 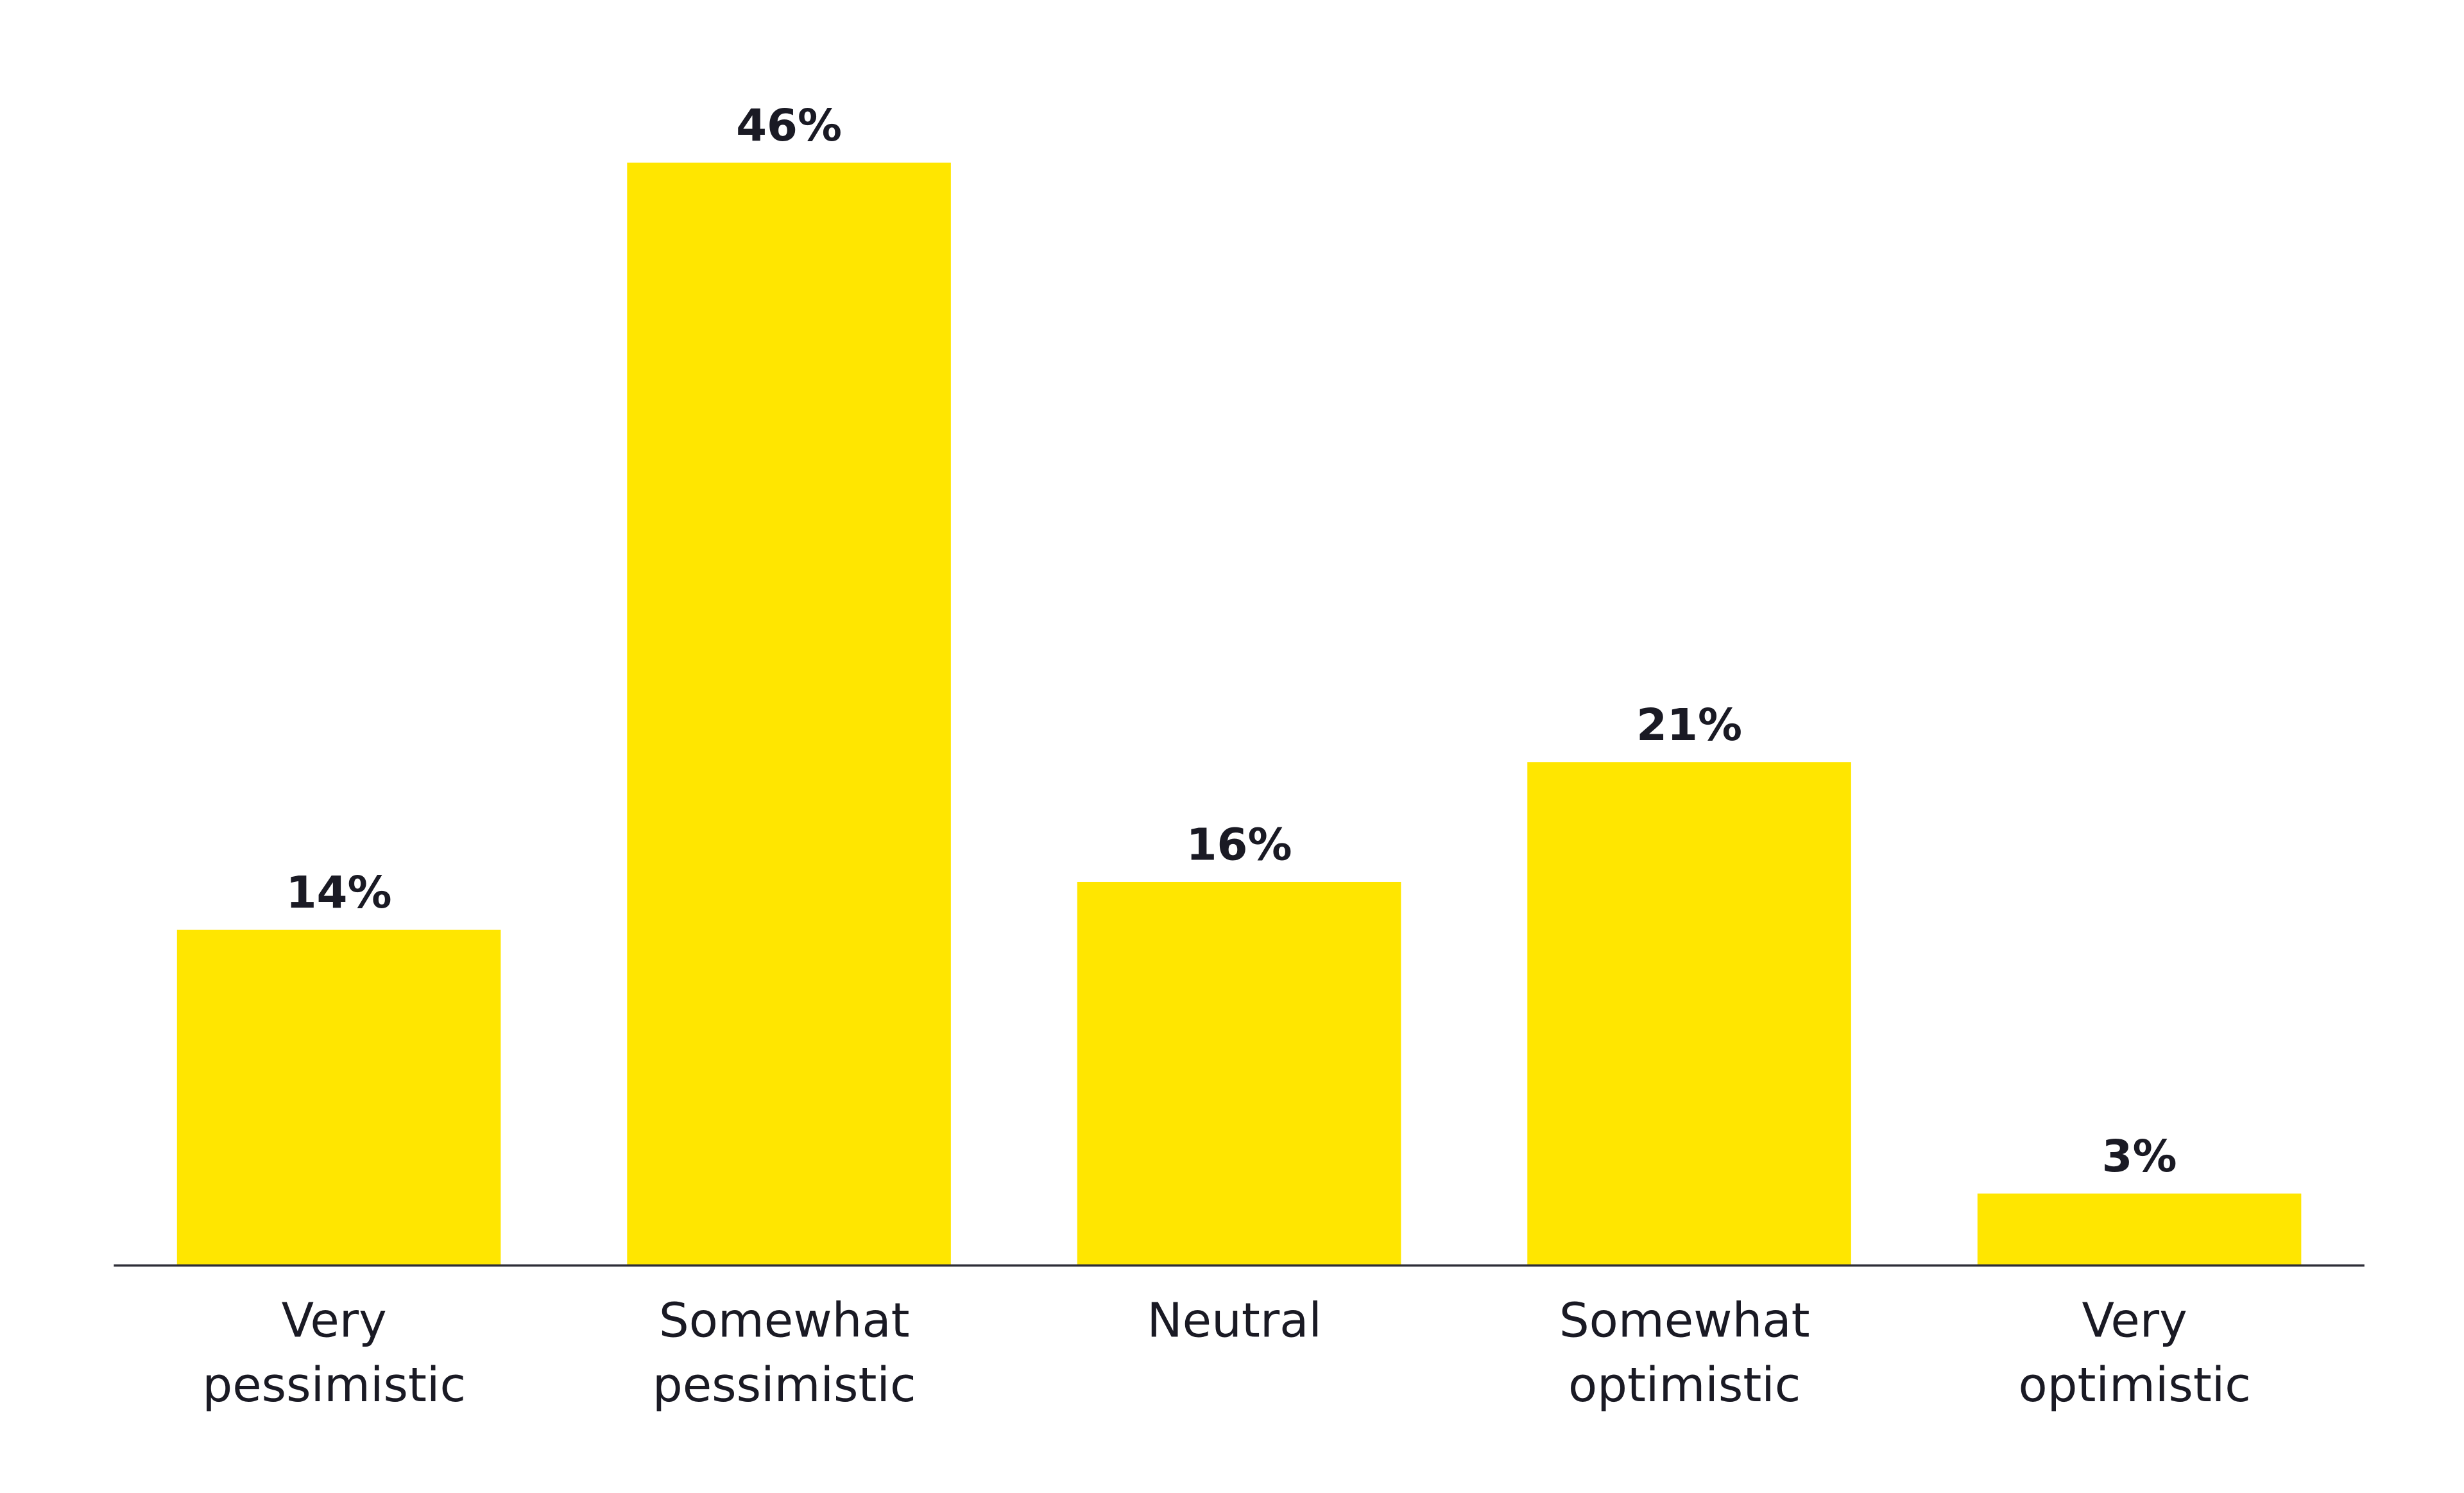 I want to click on data-label: 46%, so click(x=789, y=125).